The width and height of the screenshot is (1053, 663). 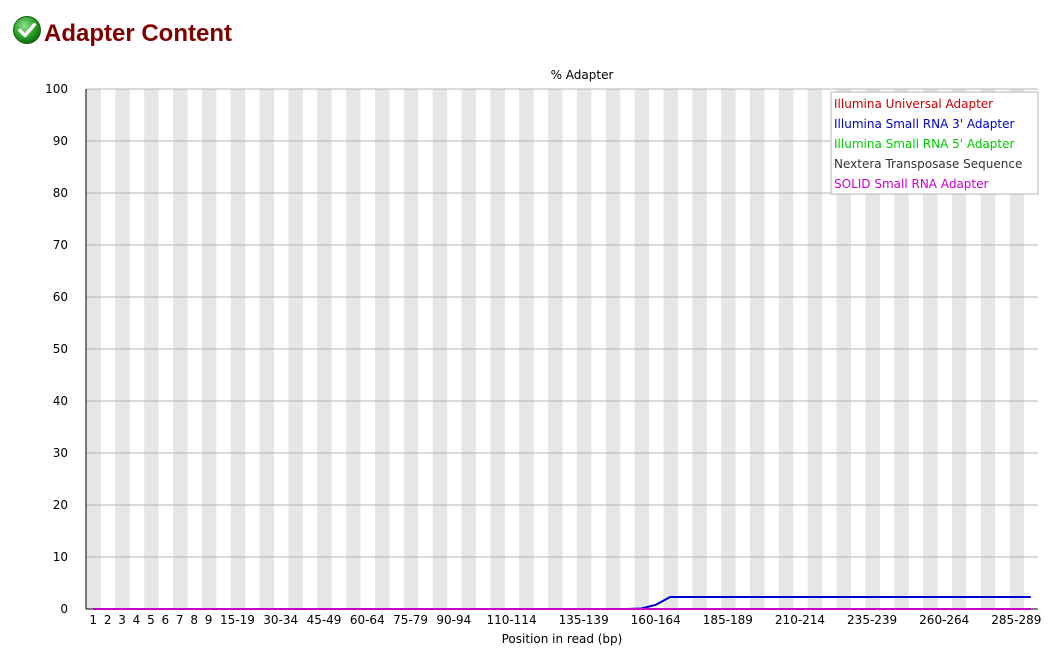 What do you see at coordinates (209, 620) in the screenshot?
I see `x-tick-label: 9` at bounding box center [209, 620].